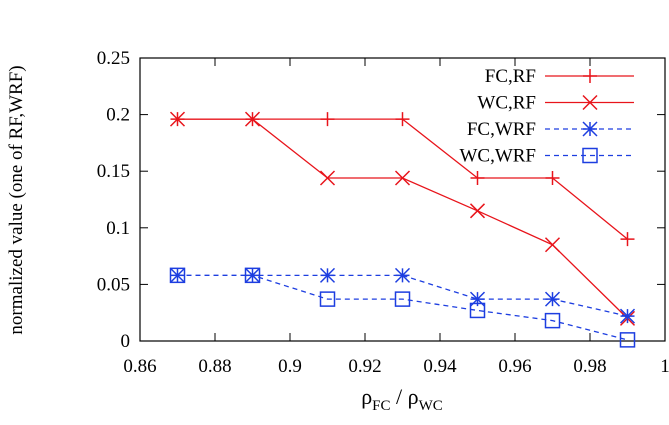  Describe the element at coordinates (113, 58) in the screenshot. I see `y-tick-label: 0.25` at that location.